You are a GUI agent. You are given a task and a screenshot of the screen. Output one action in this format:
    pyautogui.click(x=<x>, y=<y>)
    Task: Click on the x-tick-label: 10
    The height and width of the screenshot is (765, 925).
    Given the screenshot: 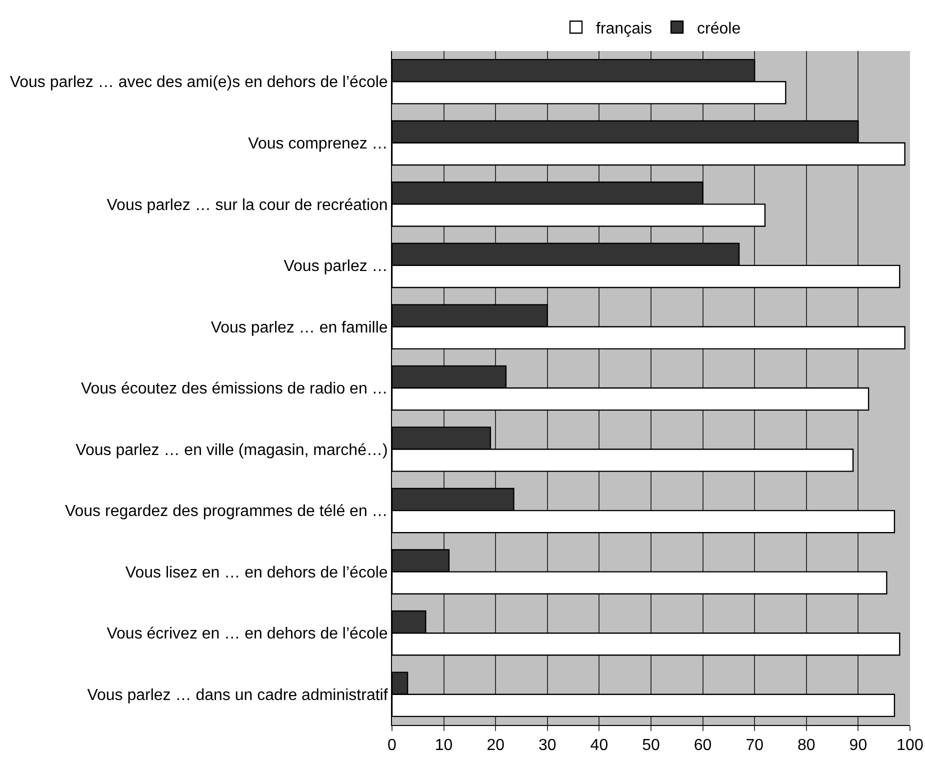 What is the action you would take?
    pyautogui.click(x=443, y=745)
    